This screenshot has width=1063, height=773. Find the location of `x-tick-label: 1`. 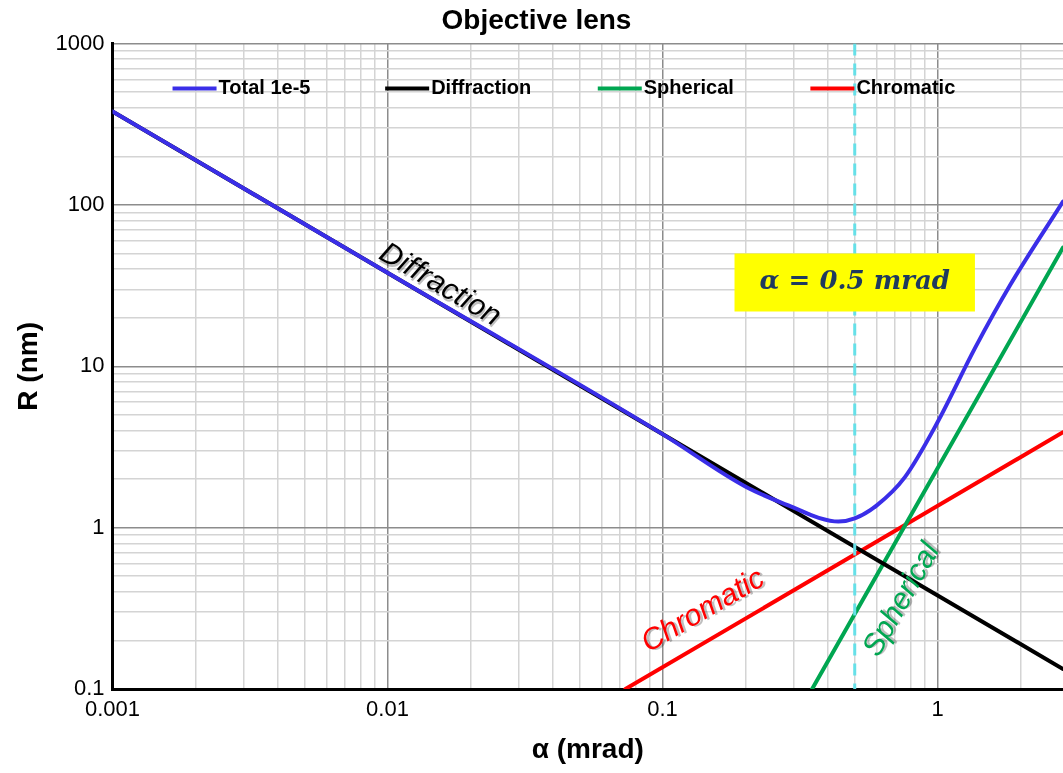

x-tick-label: 1 is located at coordinates (937, 709).